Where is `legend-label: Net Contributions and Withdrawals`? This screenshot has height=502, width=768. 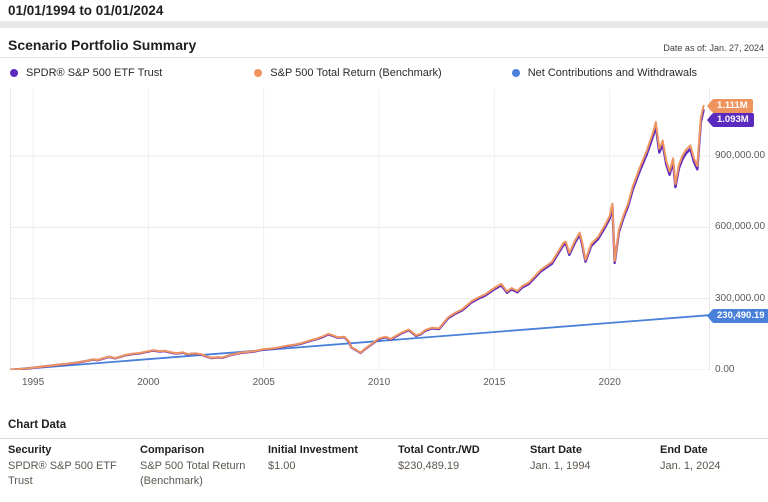
legend-label: Net Contributions and Withdrawals is located at coordinates (612, 73).